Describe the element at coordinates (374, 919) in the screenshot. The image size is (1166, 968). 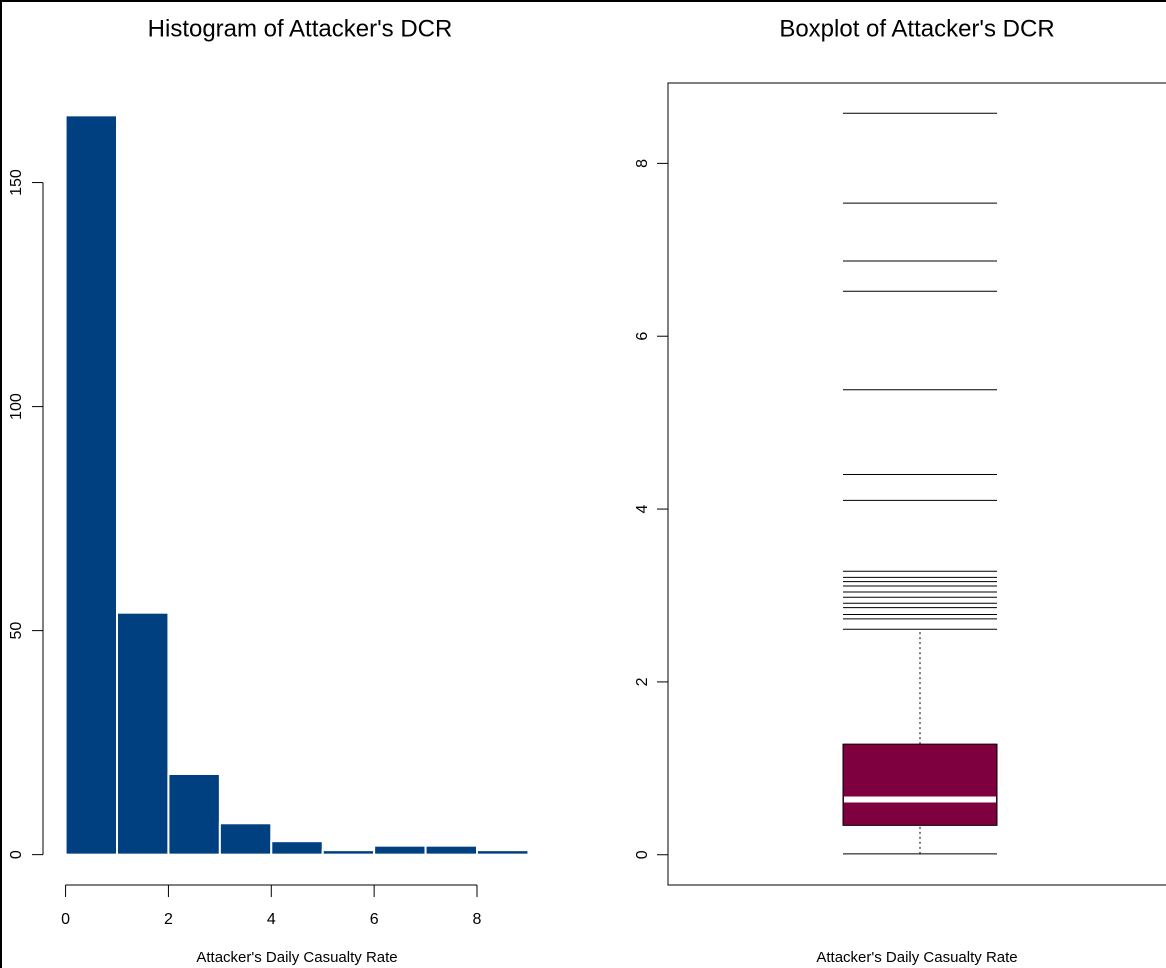
I see `x-tick-label: 6` at that location.